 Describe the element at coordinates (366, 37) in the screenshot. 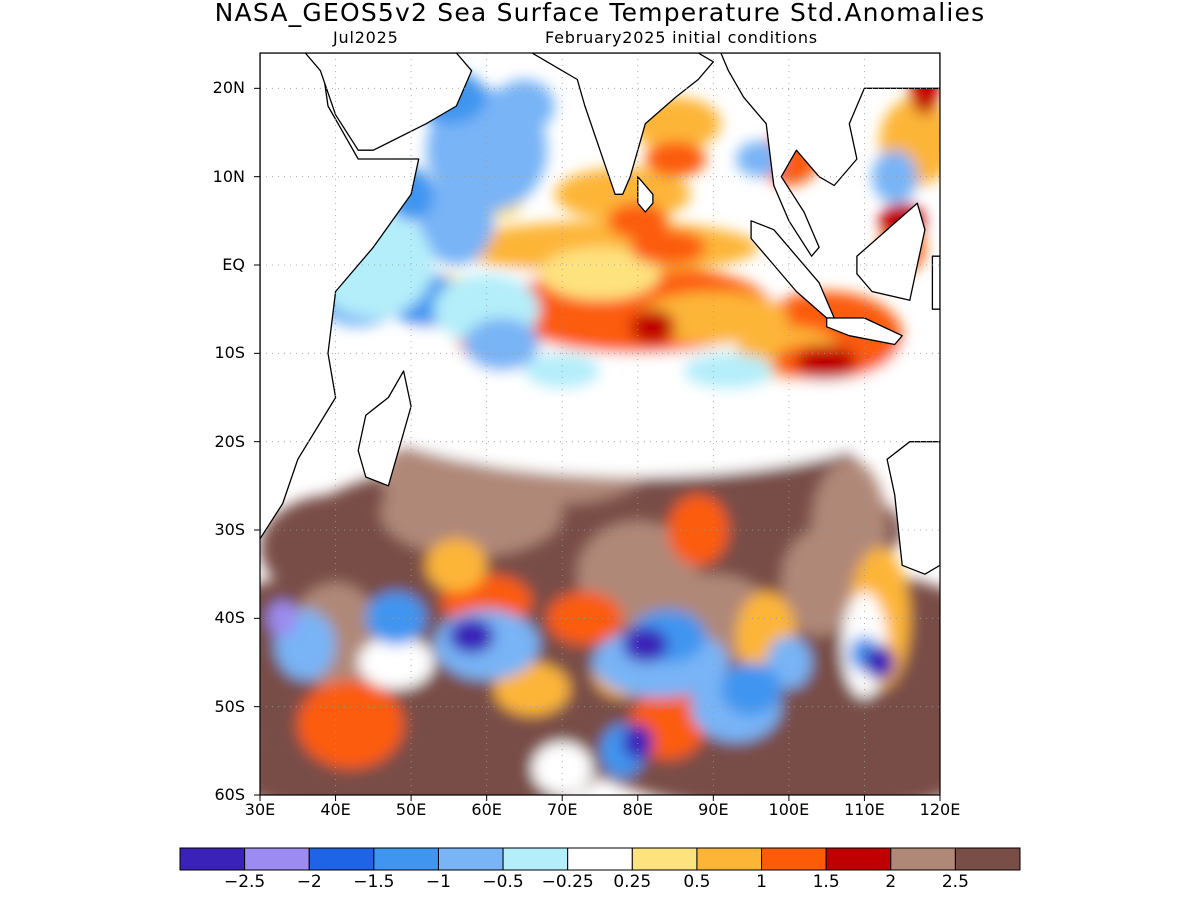

I see `forecast-month: Jul2025` at that location.